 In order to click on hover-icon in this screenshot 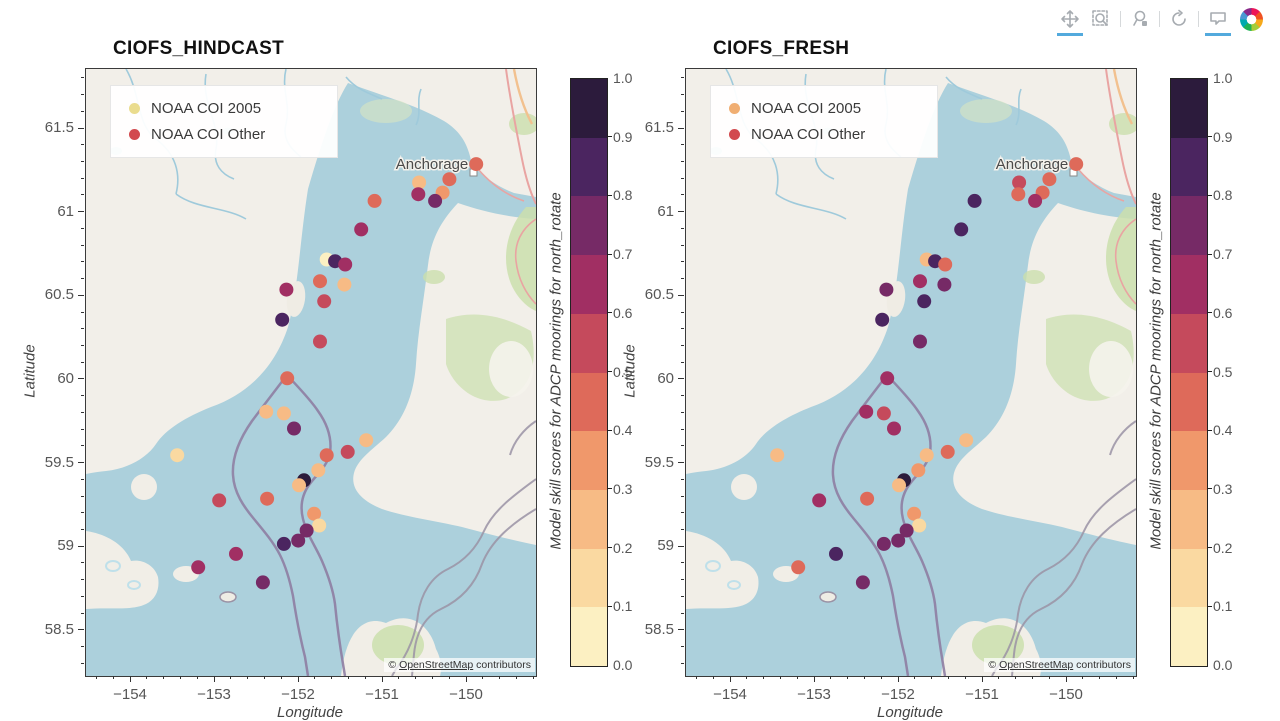, I will do `click(1218, 18)`.